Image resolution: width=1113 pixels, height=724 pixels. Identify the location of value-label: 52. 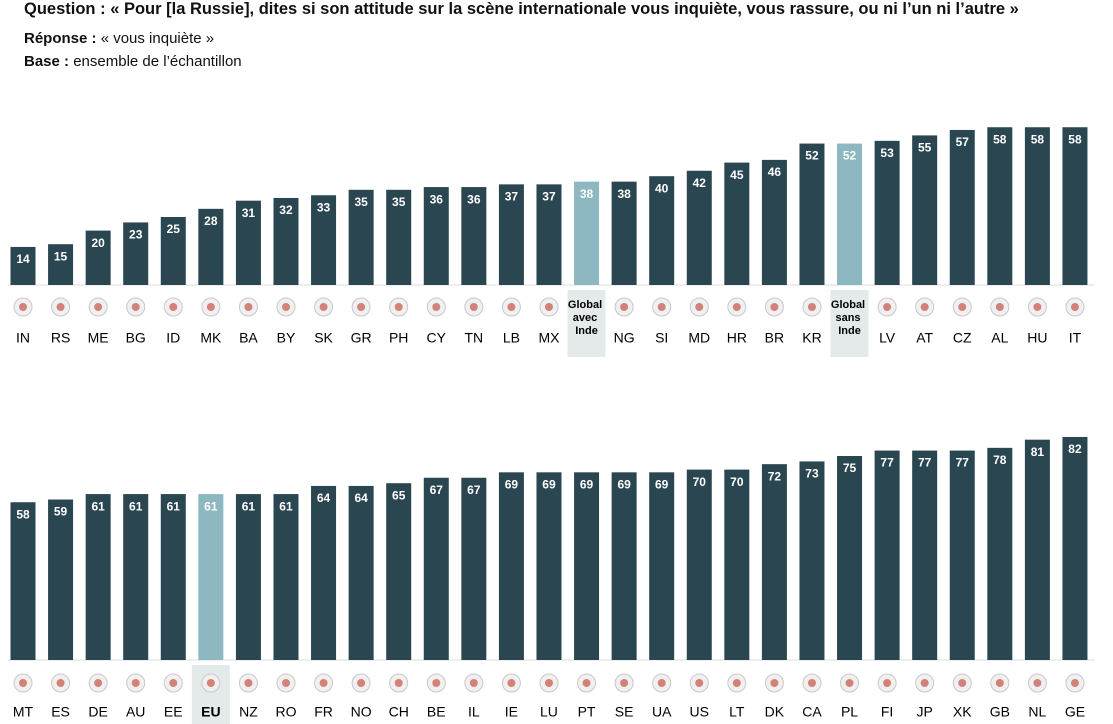
(850, 156).